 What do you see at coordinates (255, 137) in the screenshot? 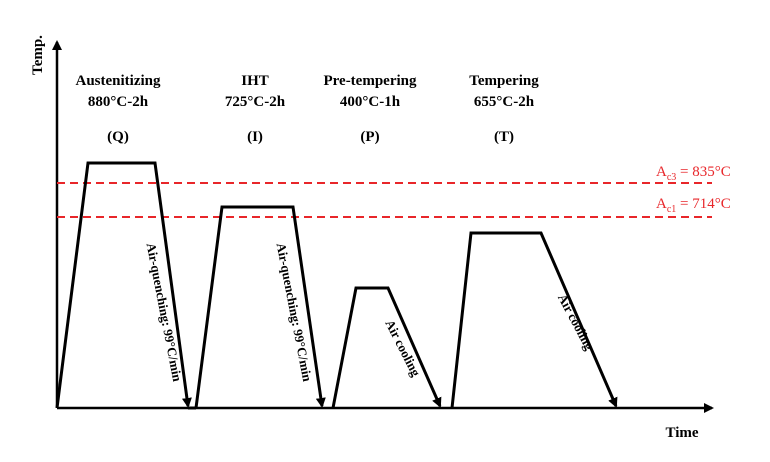
I see `stage-code: (I)` at bounding box center [255, 137].